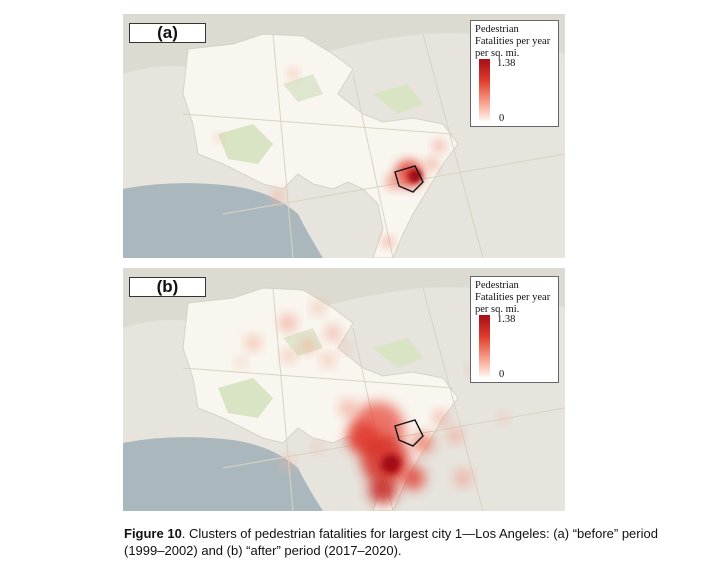 Image resolution: width=703 pixels, height=563 pixels. I want to click on caption-label: Figure 10, so click(153, 533).